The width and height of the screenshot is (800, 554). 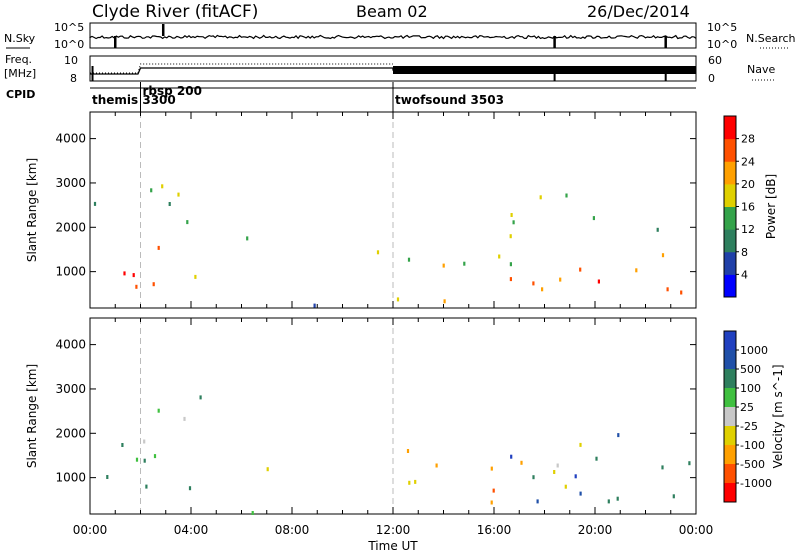 What do you see at coordinates (761, 69) in the screenshot?
I see `nave-label: Nave` at bounding box center [761, 69].